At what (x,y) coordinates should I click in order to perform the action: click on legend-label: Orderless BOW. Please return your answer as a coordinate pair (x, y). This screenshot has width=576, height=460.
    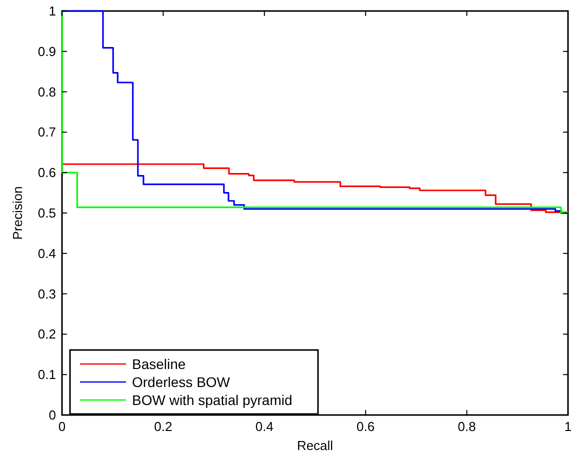
    Looking at the image, I should click on (181, 382).